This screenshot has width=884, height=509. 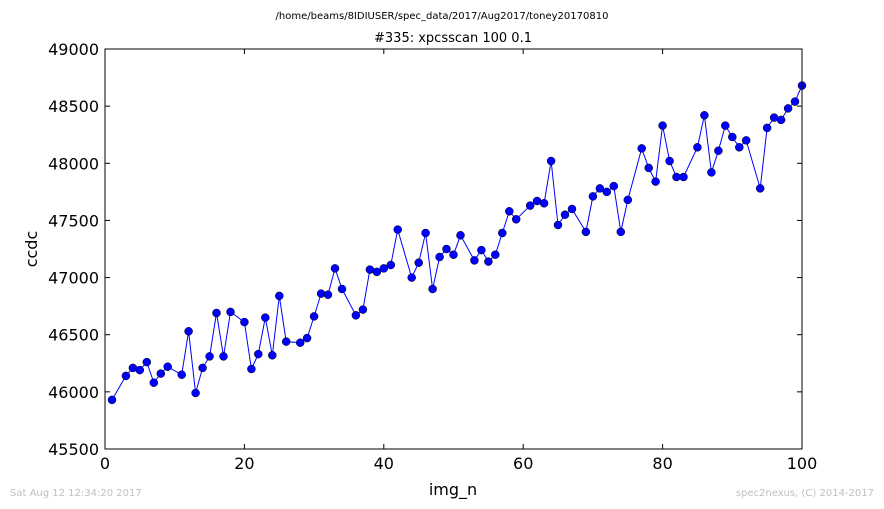 What do you see at coordinates (73, 278) in the screenshot?
I see `y-tick-label: 47000` at bounding box center [73, 278].